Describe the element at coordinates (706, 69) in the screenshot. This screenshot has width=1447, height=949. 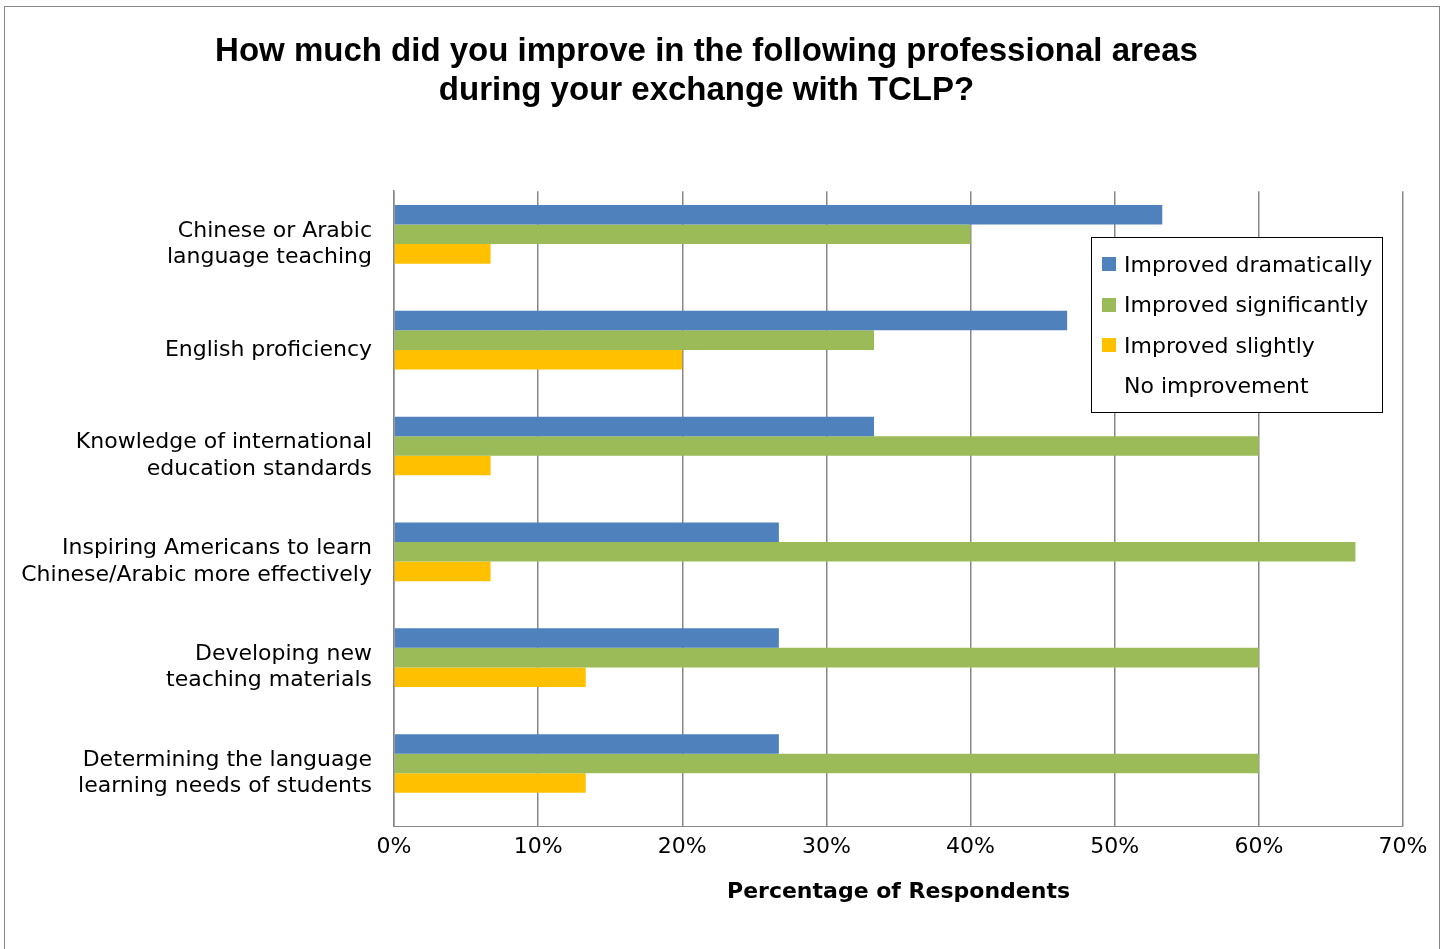
I see `chart-title: How much did you improve in the following professional areas during your exchange with TCLP?` at that location.